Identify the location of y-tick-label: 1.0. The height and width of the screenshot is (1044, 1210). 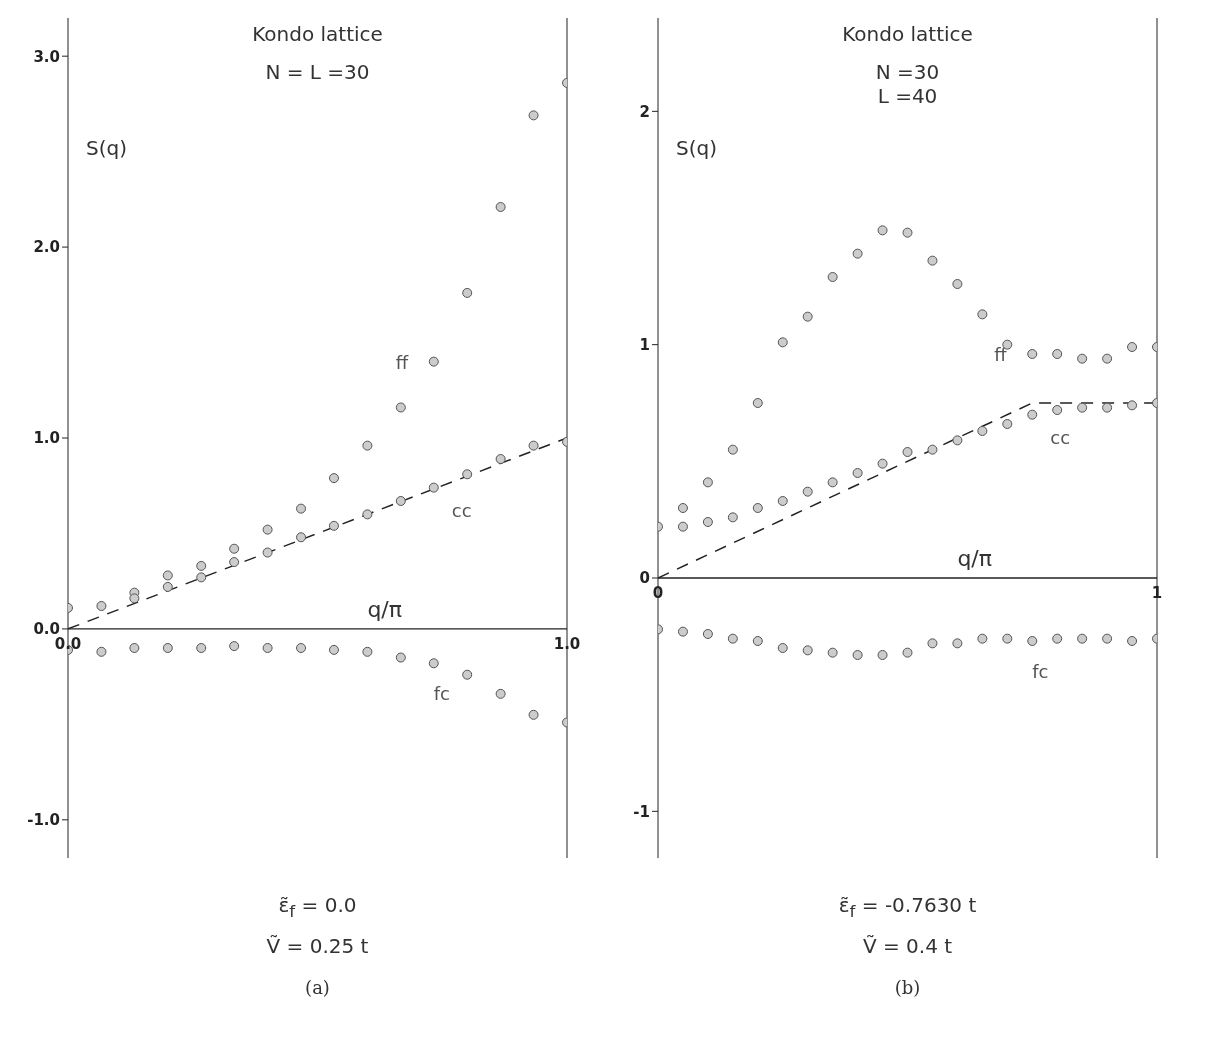
(46, 438).